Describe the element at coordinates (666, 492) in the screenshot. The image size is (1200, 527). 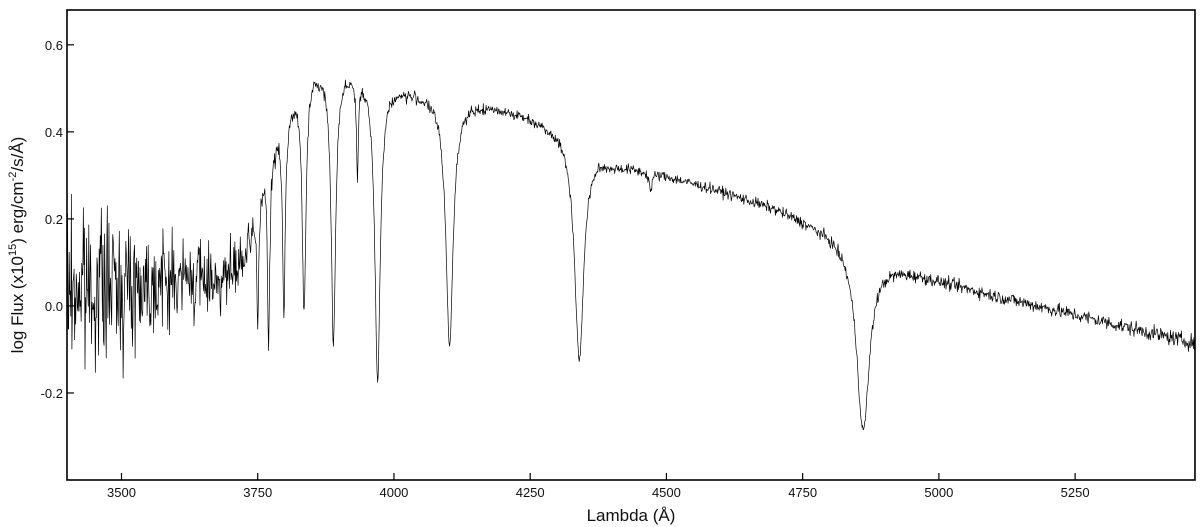
I see `x-tick-label: 4500` at that location.